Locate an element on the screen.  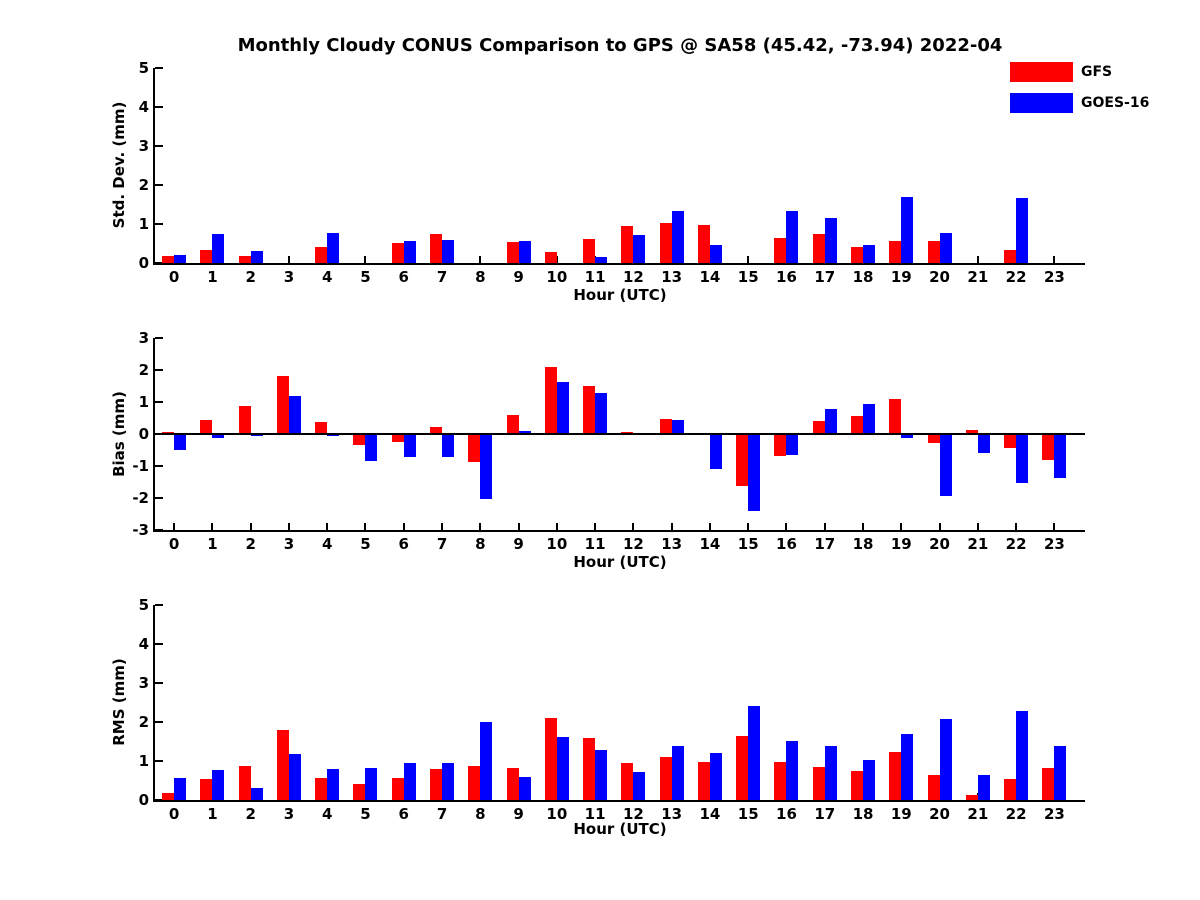
x-tick-label: 4 is located at coordinates (327, 544).